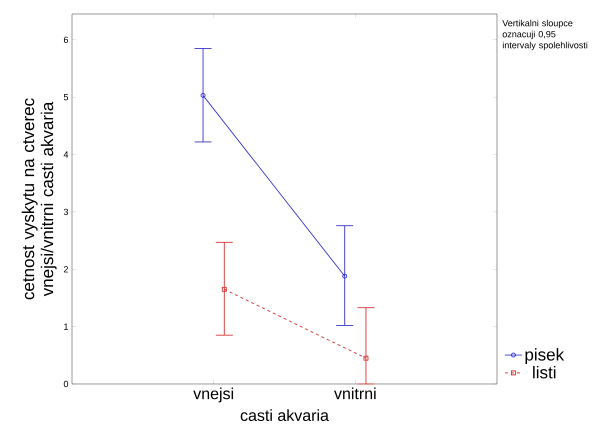  I want to click on legend-label: listi, so click(544, 372).